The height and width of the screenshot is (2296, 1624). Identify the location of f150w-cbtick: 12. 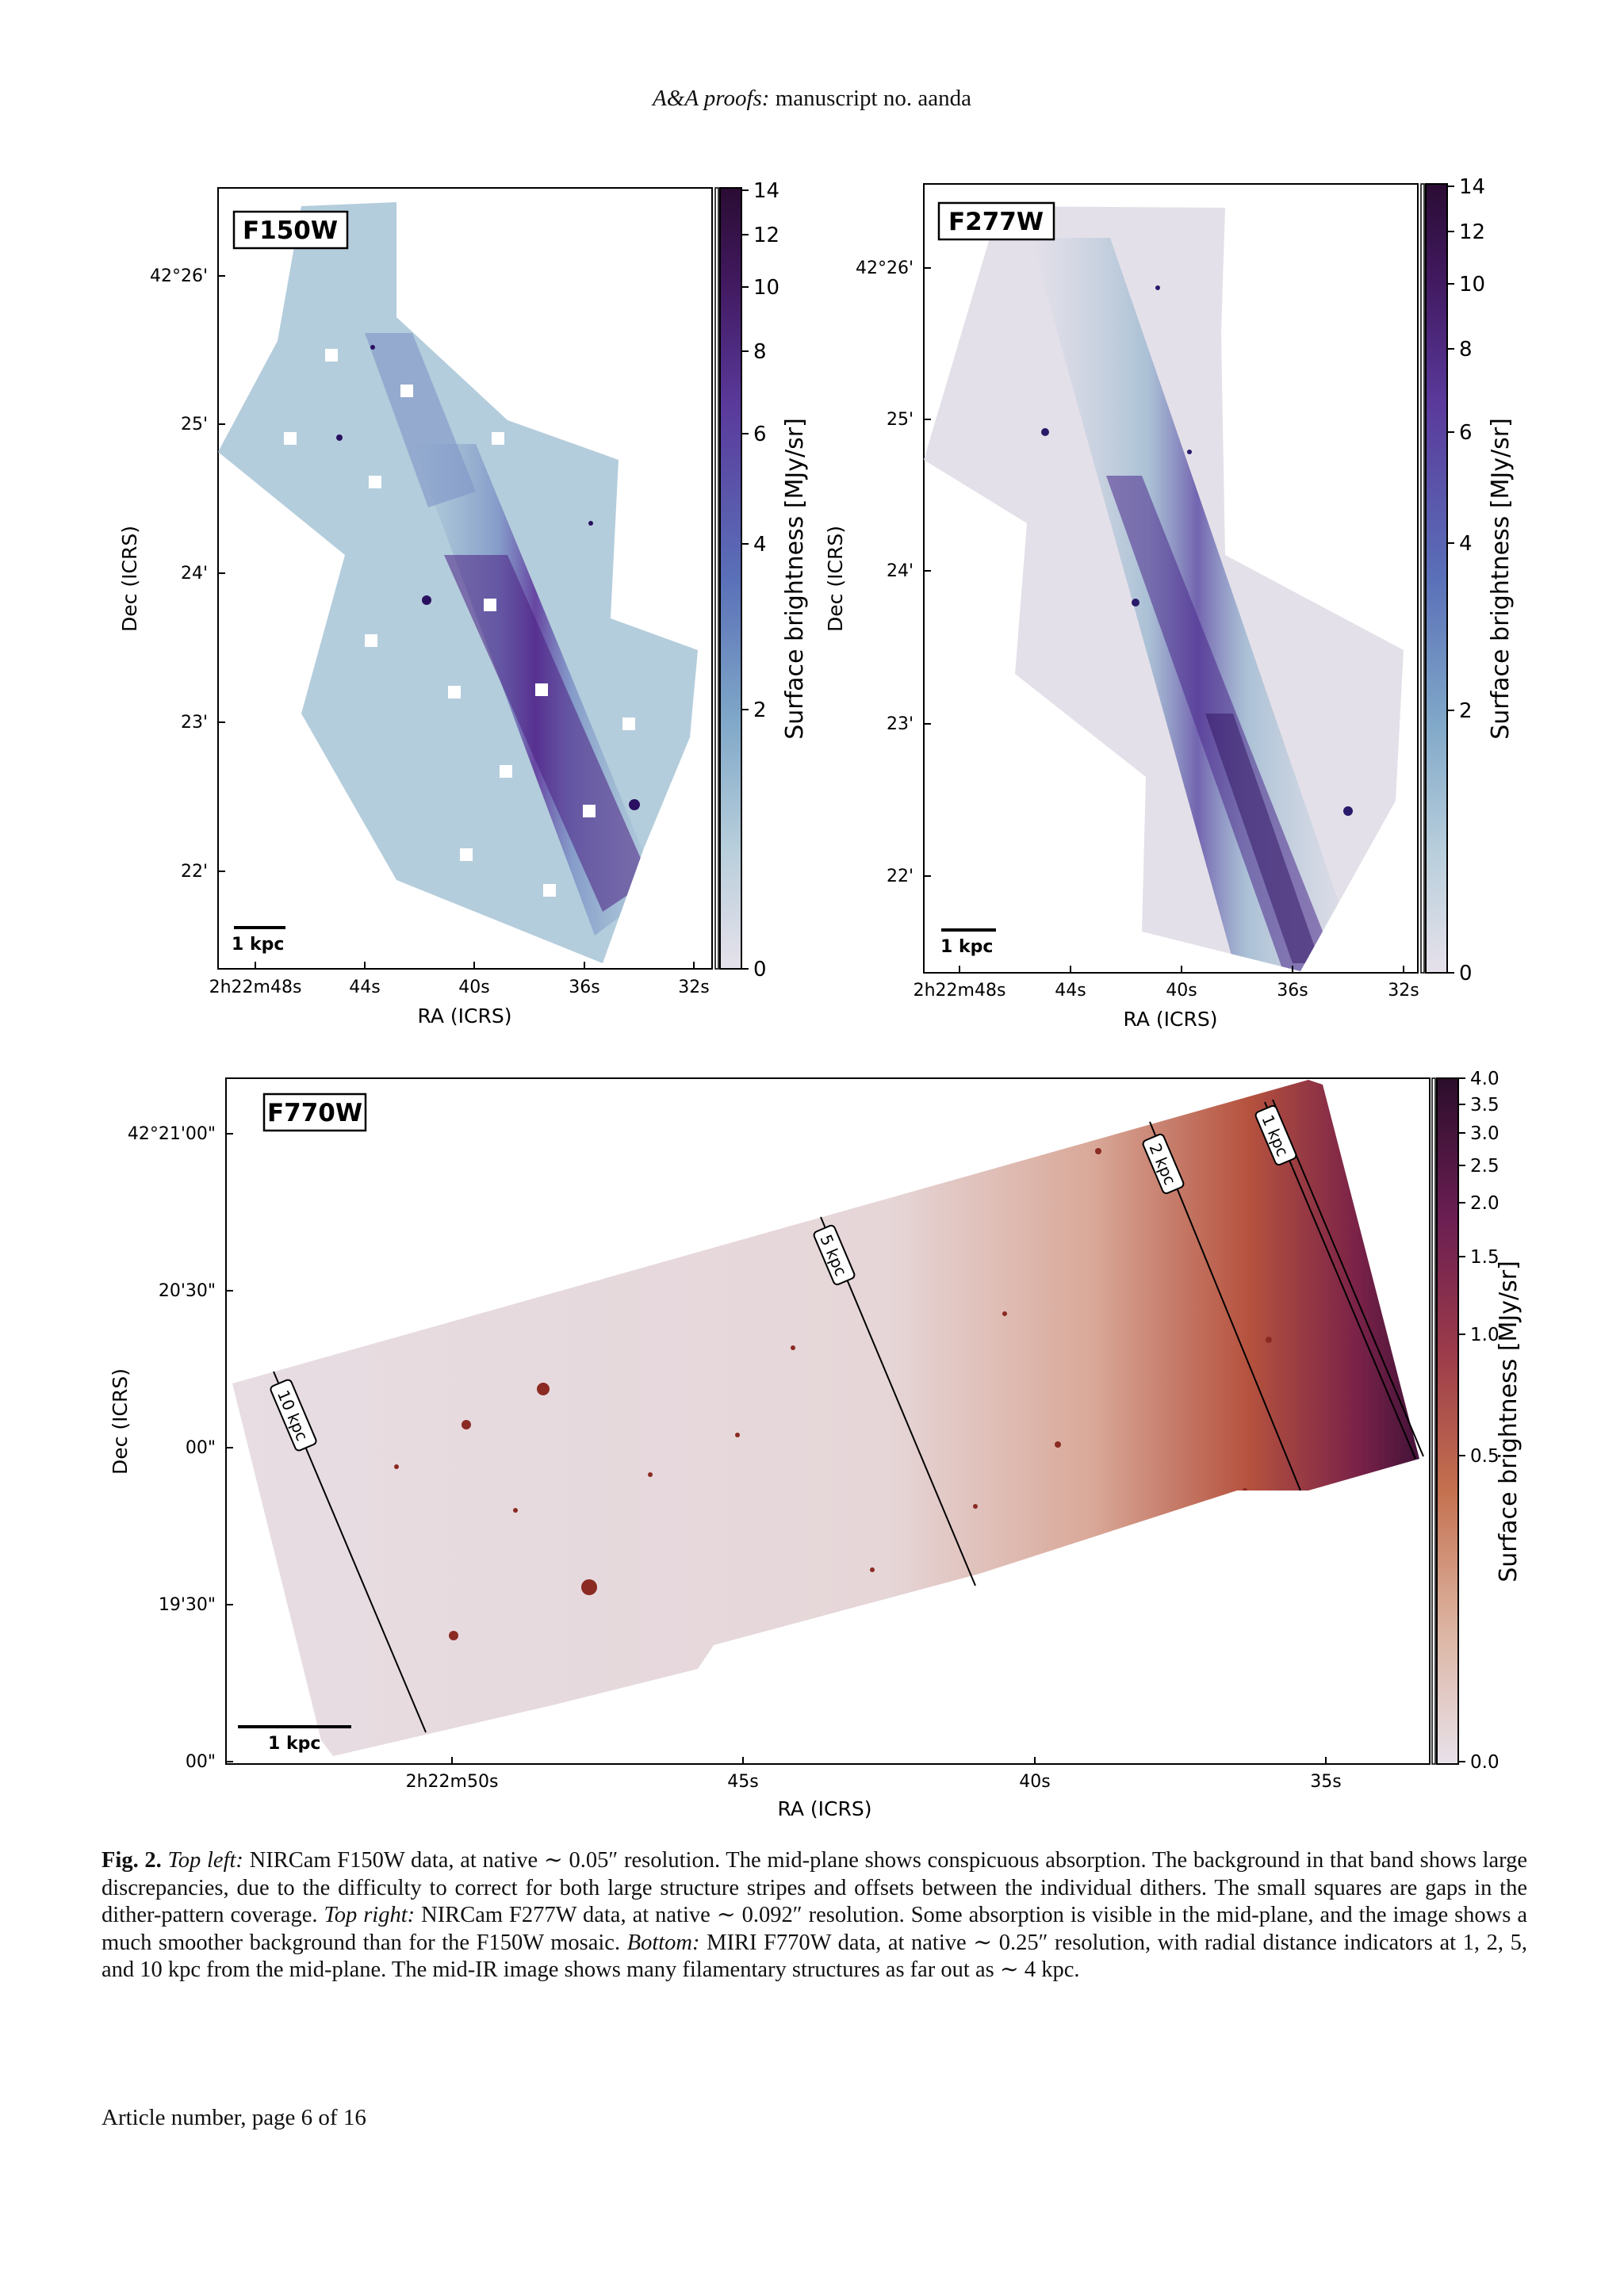
(766, 236).